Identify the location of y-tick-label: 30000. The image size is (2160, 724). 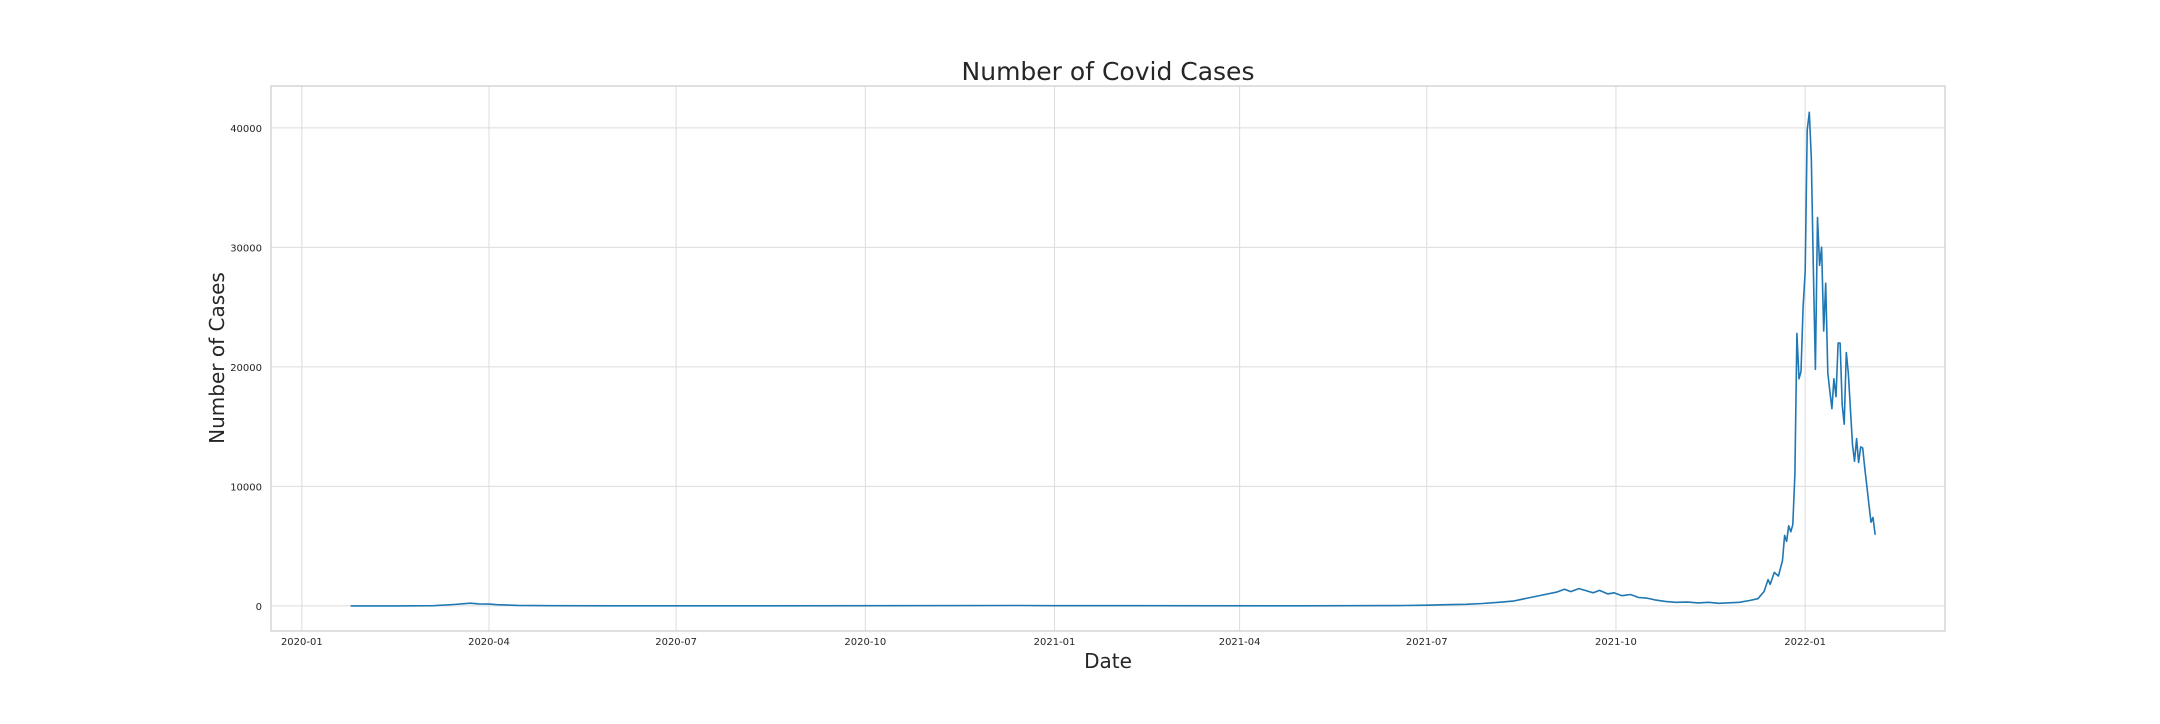
(246, 248).